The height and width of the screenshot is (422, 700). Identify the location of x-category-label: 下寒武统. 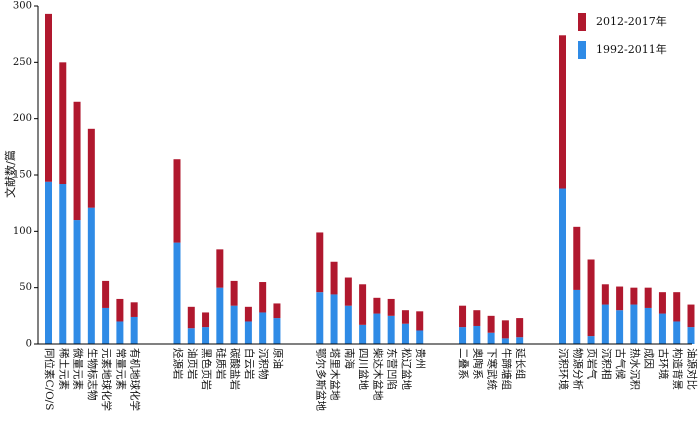
(492, 369).